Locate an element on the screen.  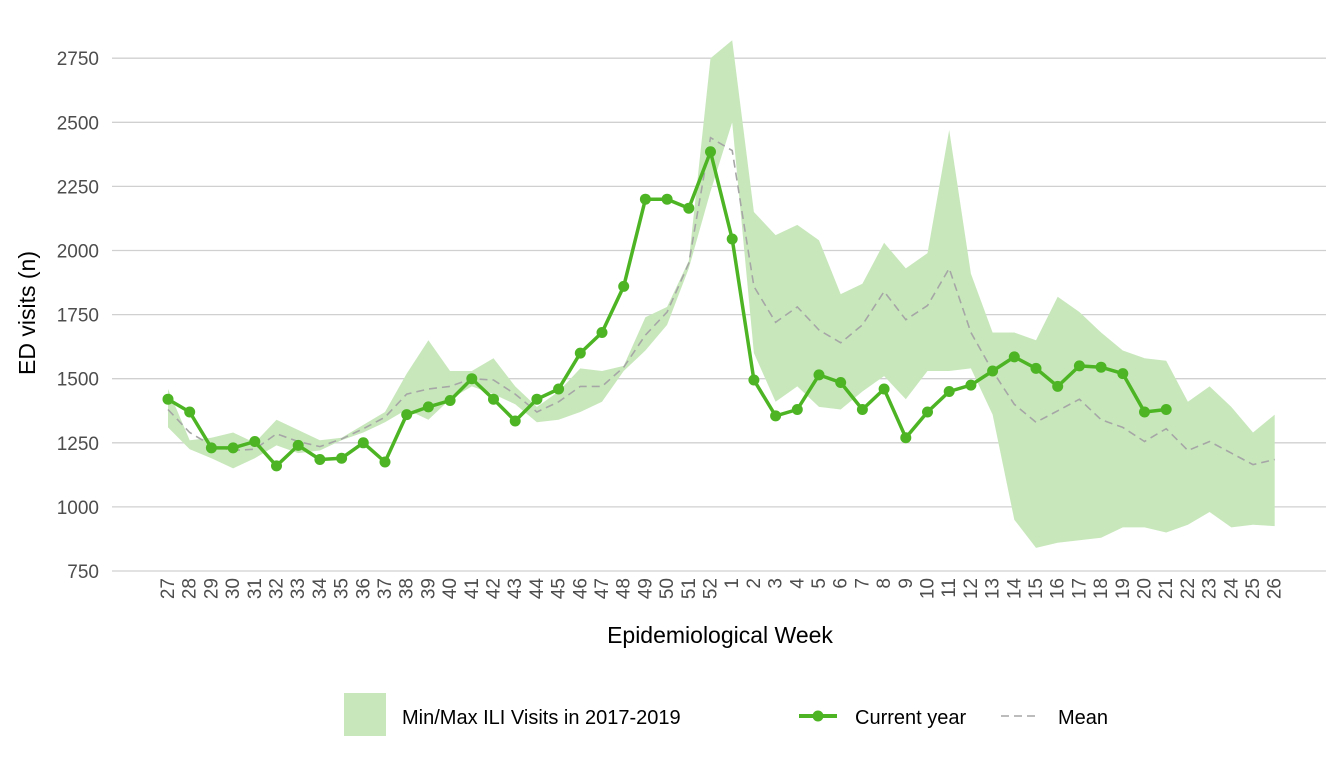
x-tick-label: 16 is located at coordinates (1058, 588).